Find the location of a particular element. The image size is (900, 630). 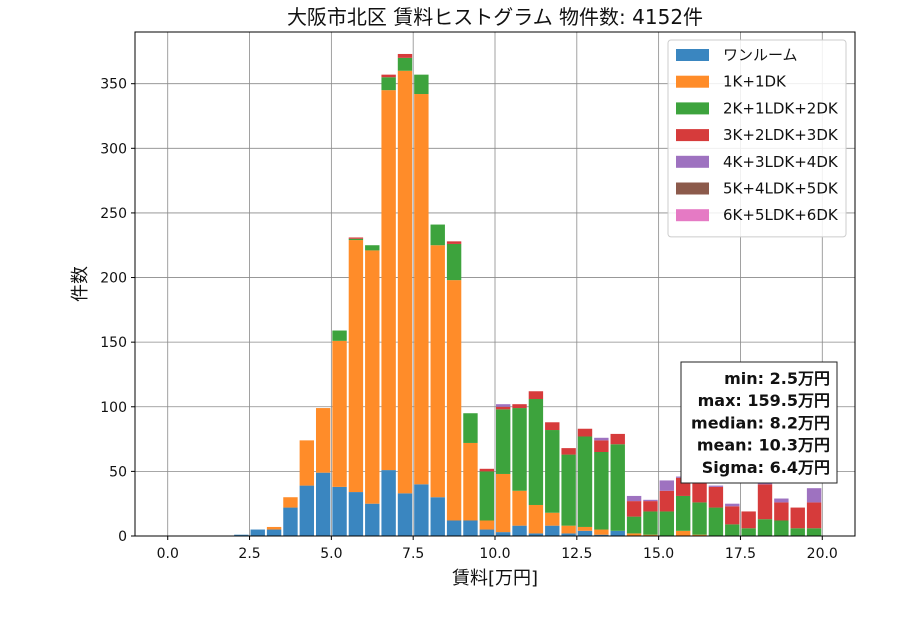

x-tick-label: 12.5 is located at coordinates (576, 554).